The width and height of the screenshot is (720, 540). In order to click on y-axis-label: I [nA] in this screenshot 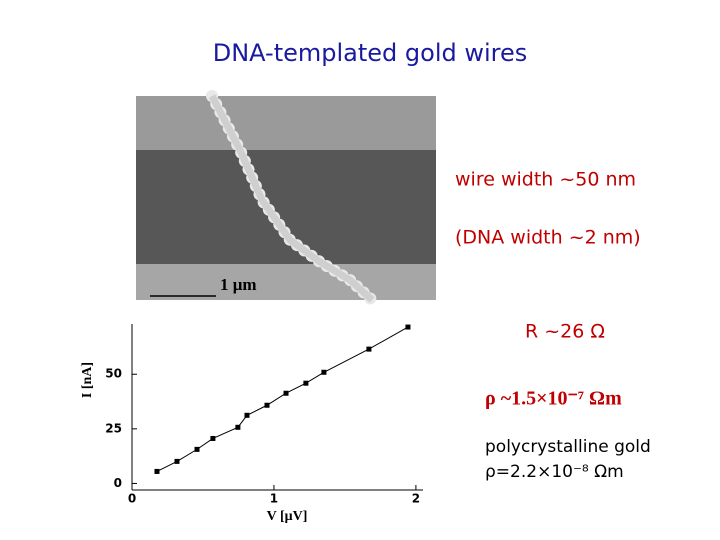, I will do `click(87, 380)`.